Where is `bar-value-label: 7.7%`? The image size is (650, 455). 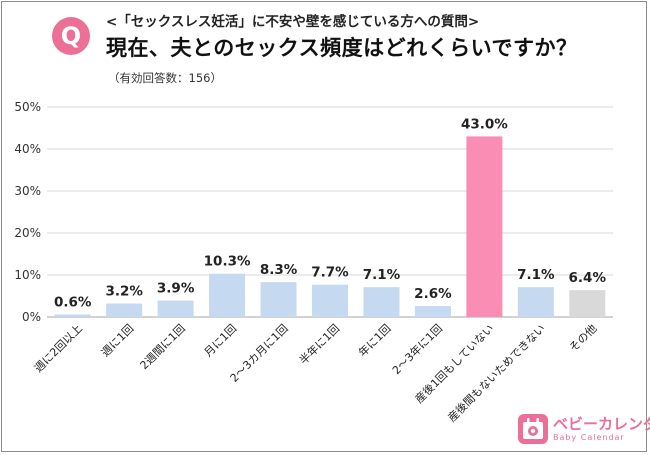 bar-value-label: 7.7% is located at coordinates (330, 273).